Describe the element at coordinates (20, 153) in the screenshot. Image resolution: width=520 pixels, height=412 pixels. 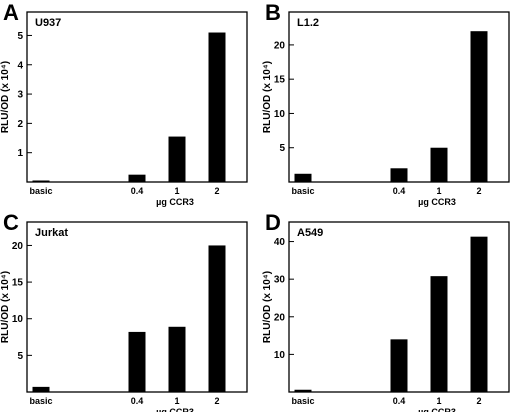
I see `y-tick-label: 1` at that location.